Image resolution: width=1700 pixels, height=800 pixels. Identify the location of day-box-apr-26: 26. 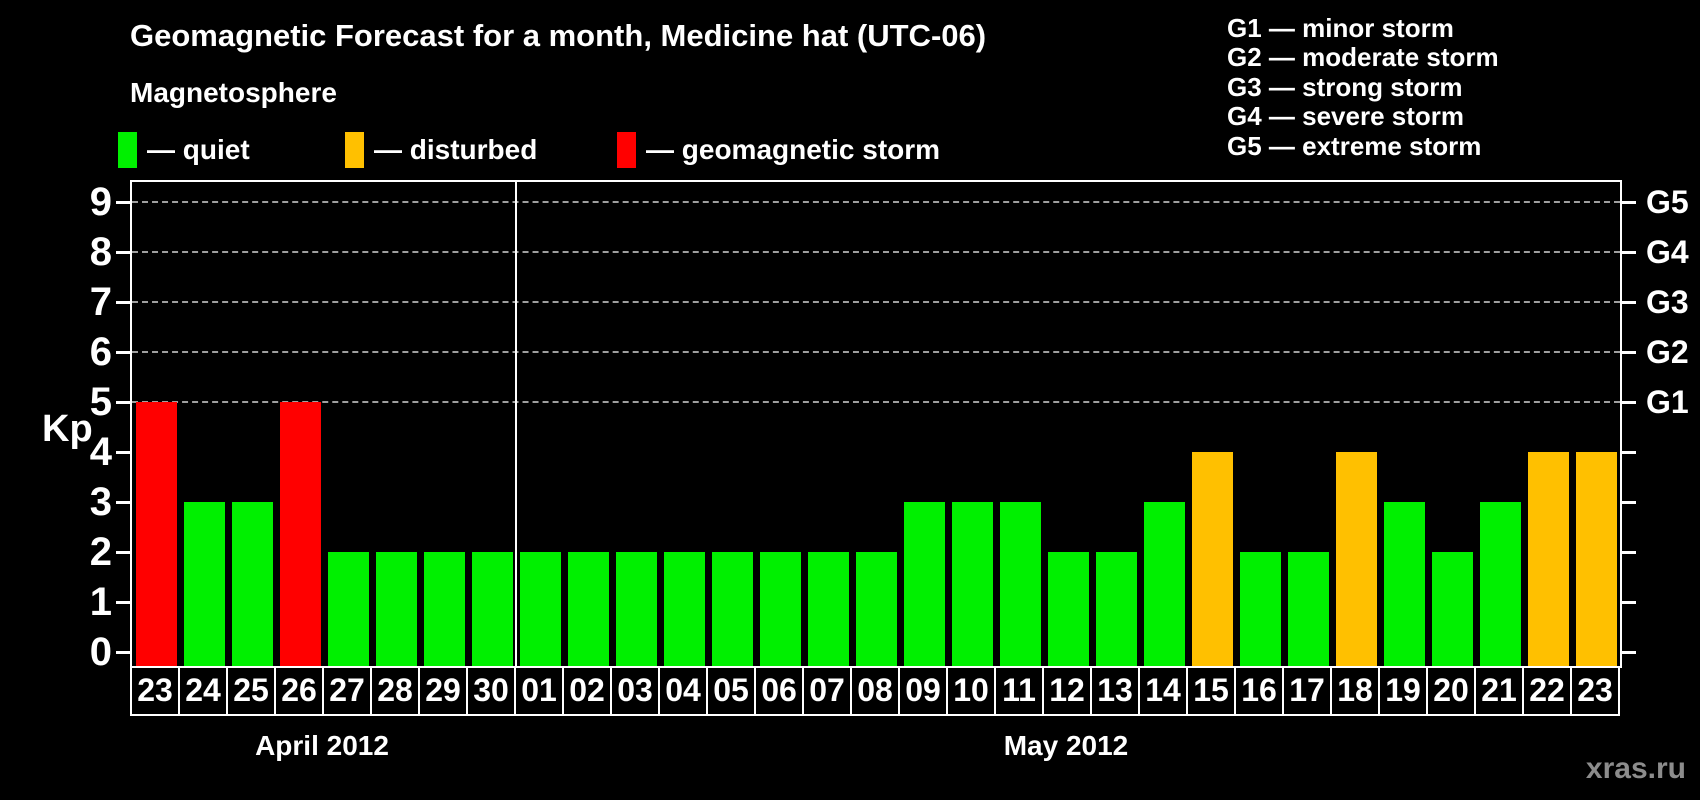
(299, 691).